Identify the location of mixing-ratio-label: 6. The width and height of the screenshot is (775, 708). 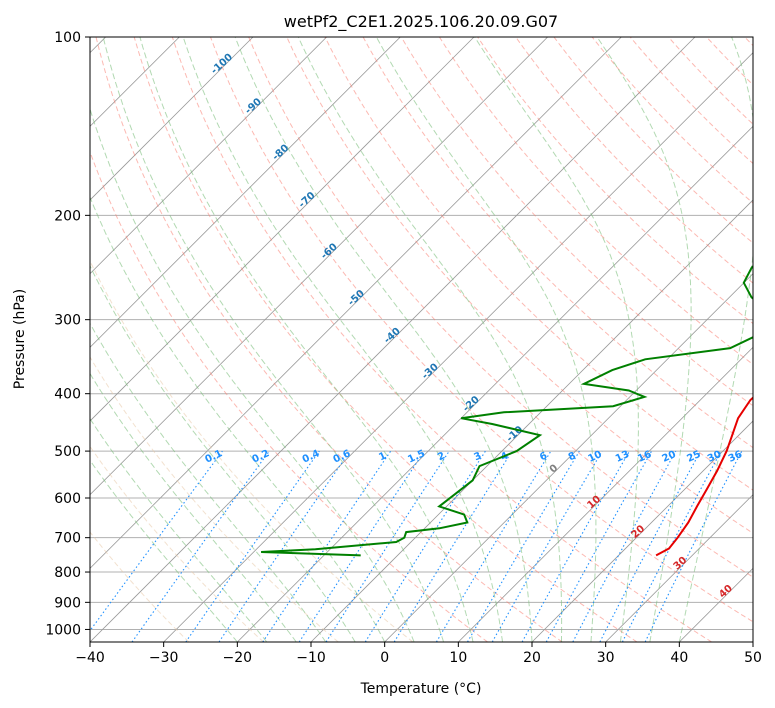
(543, 456).